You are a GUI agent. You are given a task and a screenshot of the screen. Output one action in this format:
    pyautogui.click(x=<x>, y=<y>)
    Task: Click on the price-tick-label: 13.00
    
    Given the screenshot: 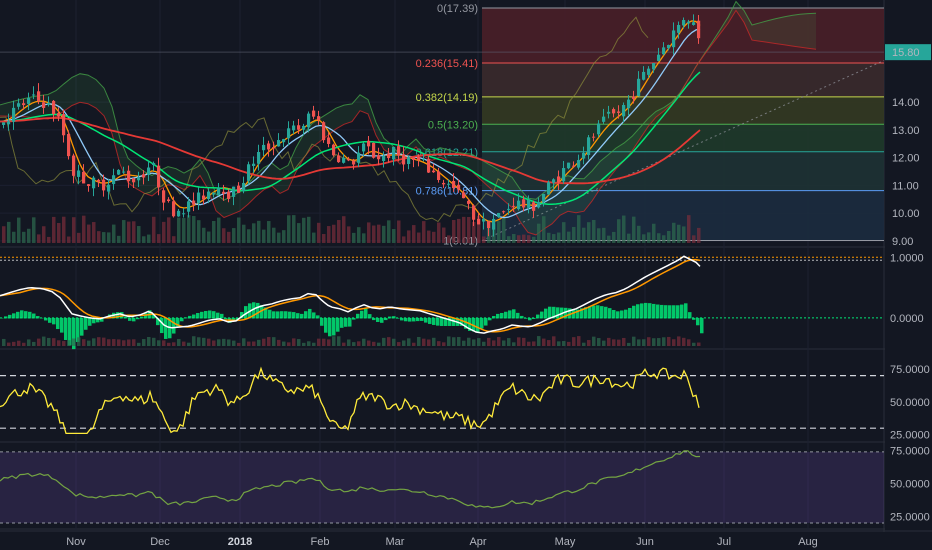 What is the action you would take?
    pyautogui.click(x=906, y=131)
    